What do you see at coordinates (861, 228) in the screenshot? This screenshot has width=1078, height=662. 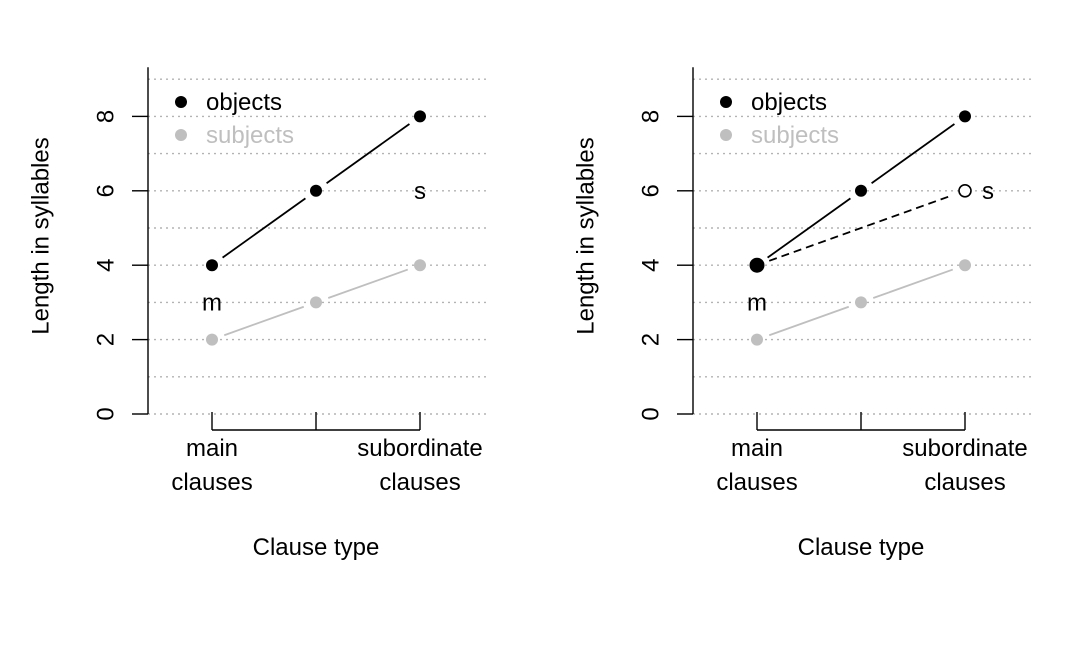 I see `dashed-extra-line` at bounding box center [861, 228].